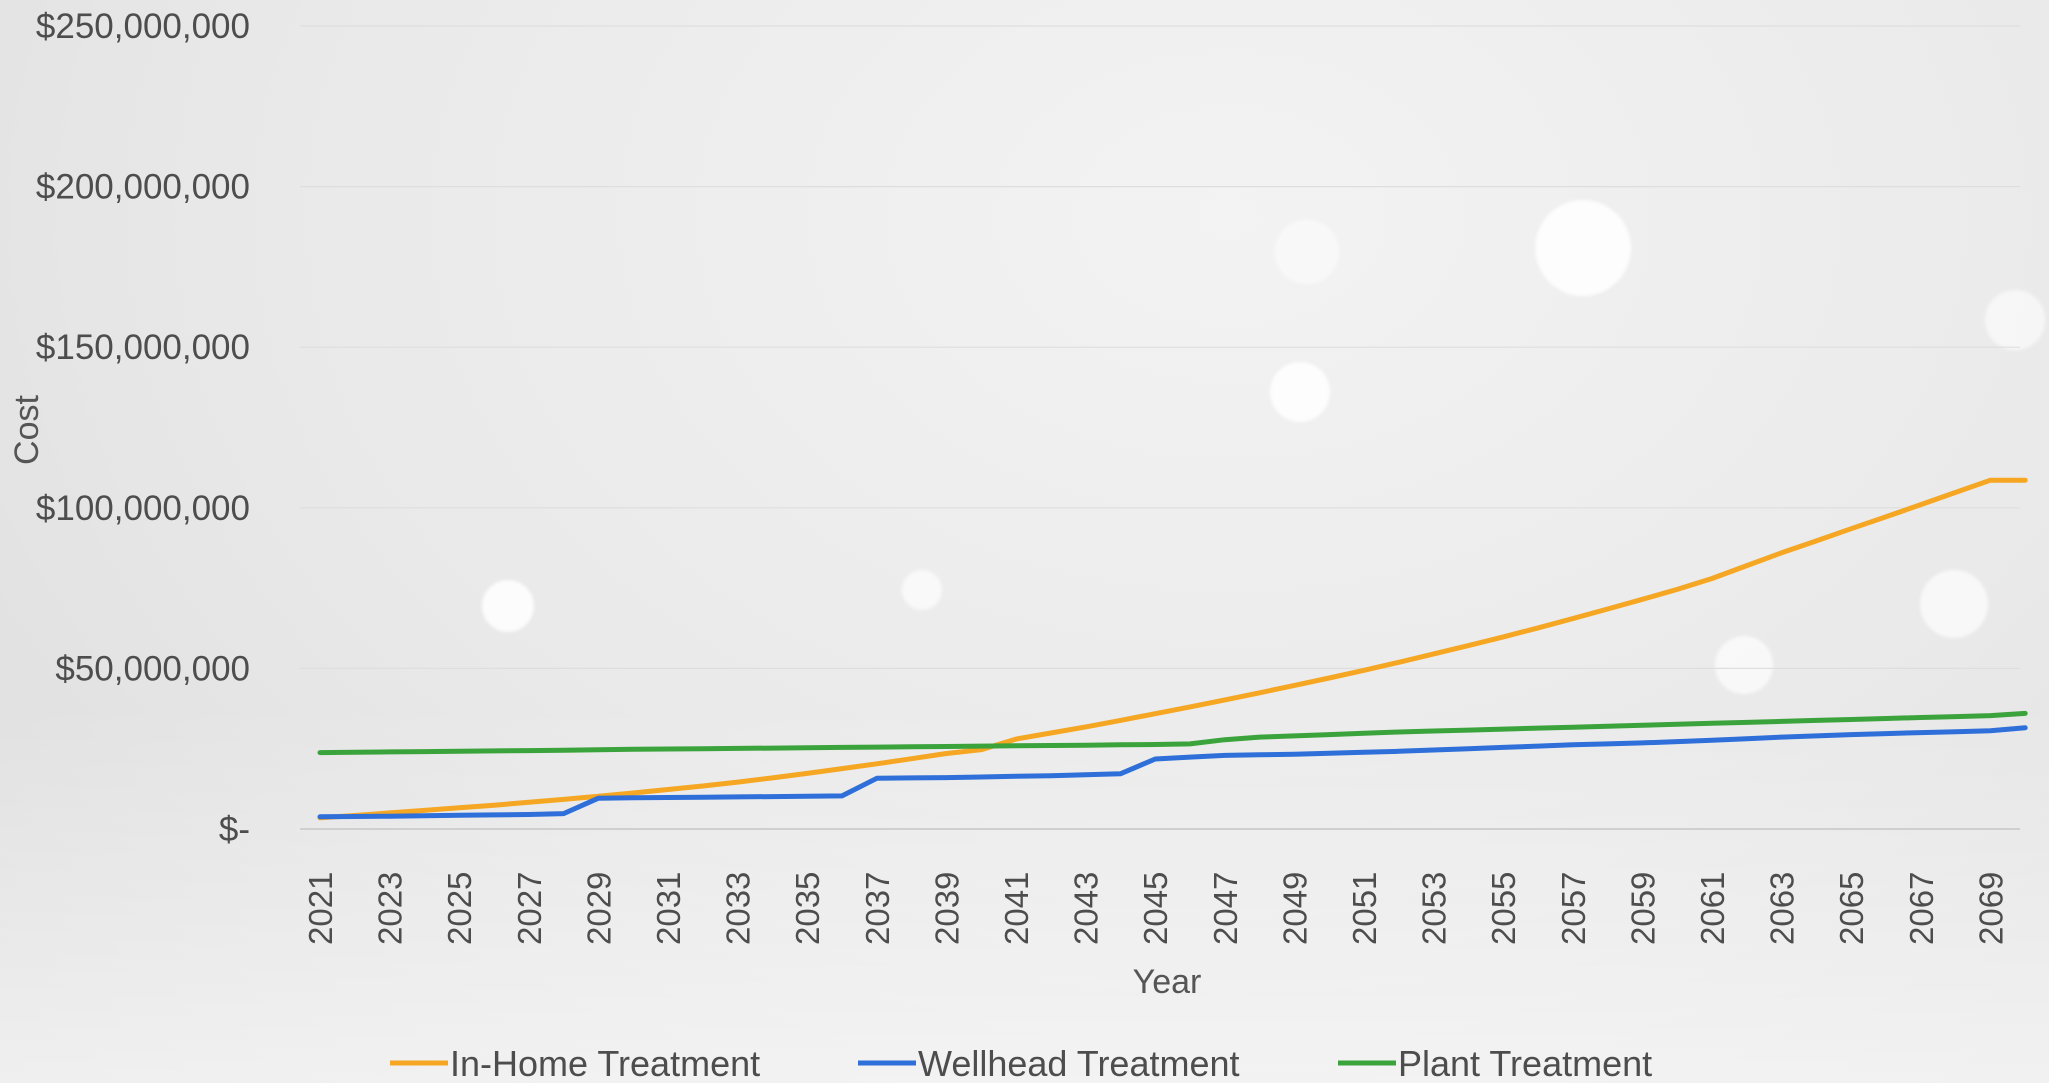 The width and height of the screenshot is (2049, 1083). Describe the element at coordinates (1079, 1063) in the screenshot. I see `legend-label-wellhead-treatment: Wellhead Treatment` at that location.